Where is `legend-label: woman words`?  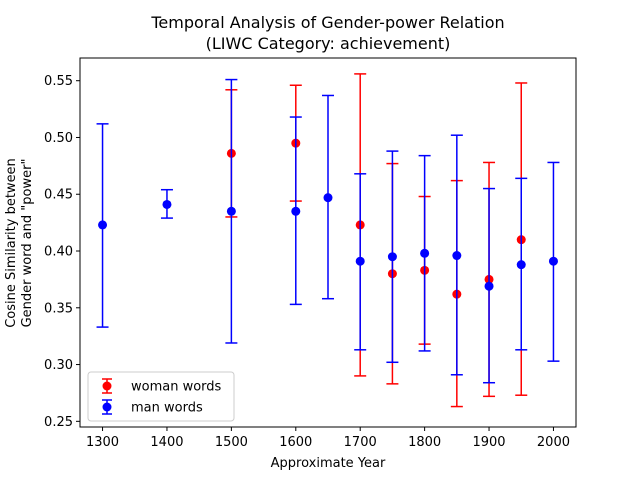 legend-label: woman words is located at coordinates (176, 387).